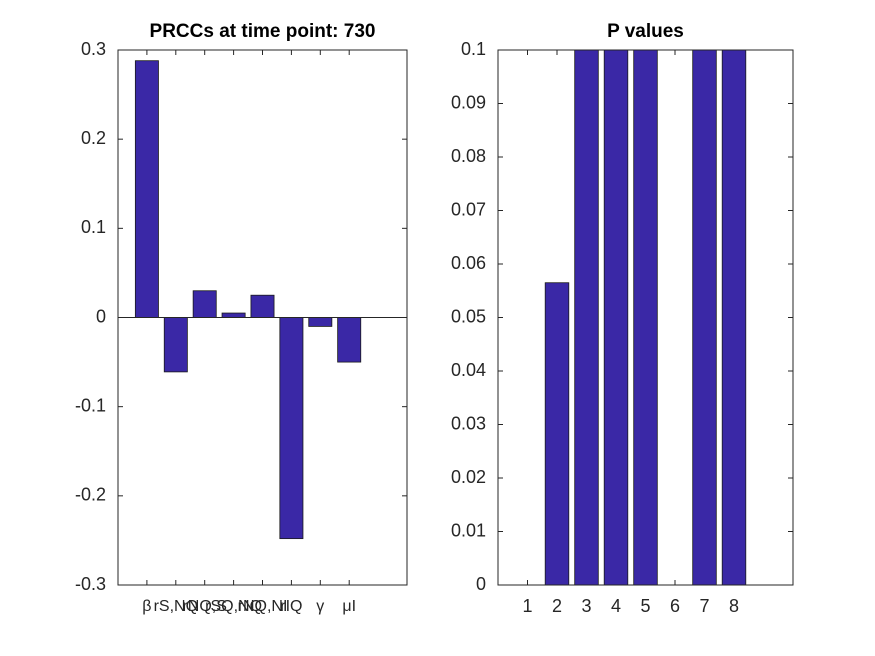 Image resolution: width=875 pixels, height=656 pixels. What do you see at coordinates (263, 31) in the screenshot?
I see `chart-title: PRCCs at time point: 730` at bounding box center [263, 31].